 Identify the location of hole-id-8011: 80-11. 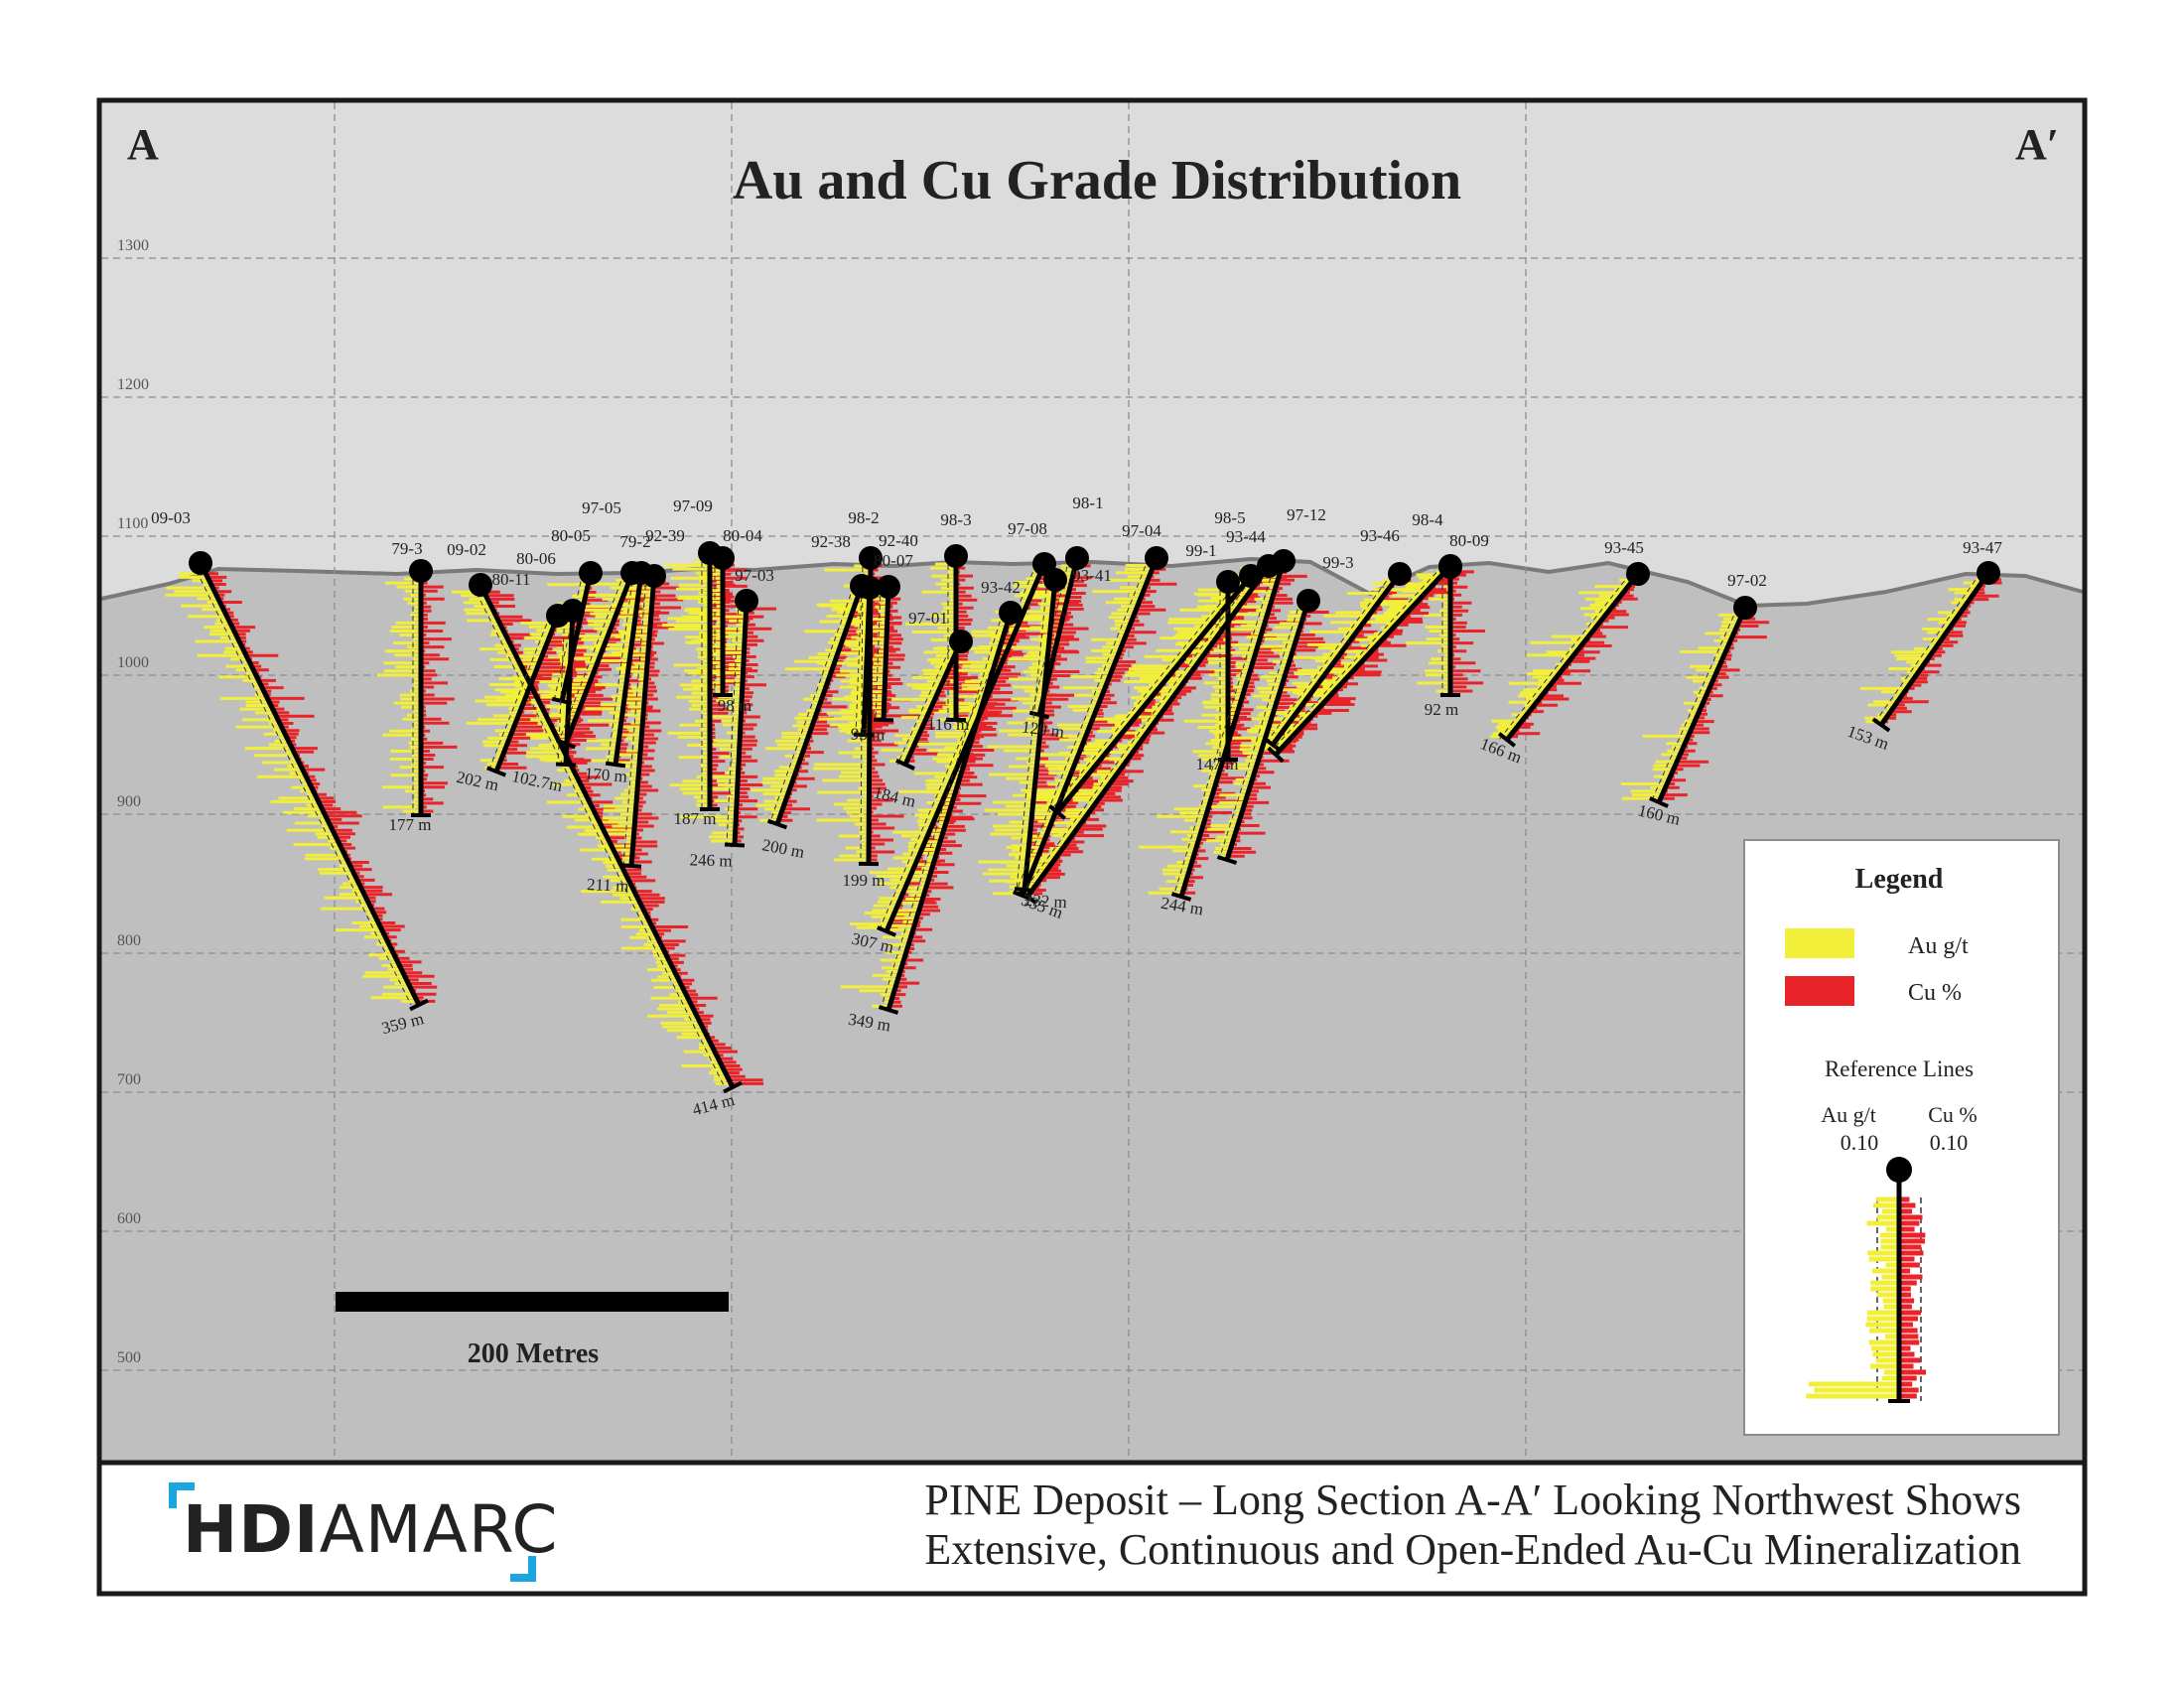
(510, 579).